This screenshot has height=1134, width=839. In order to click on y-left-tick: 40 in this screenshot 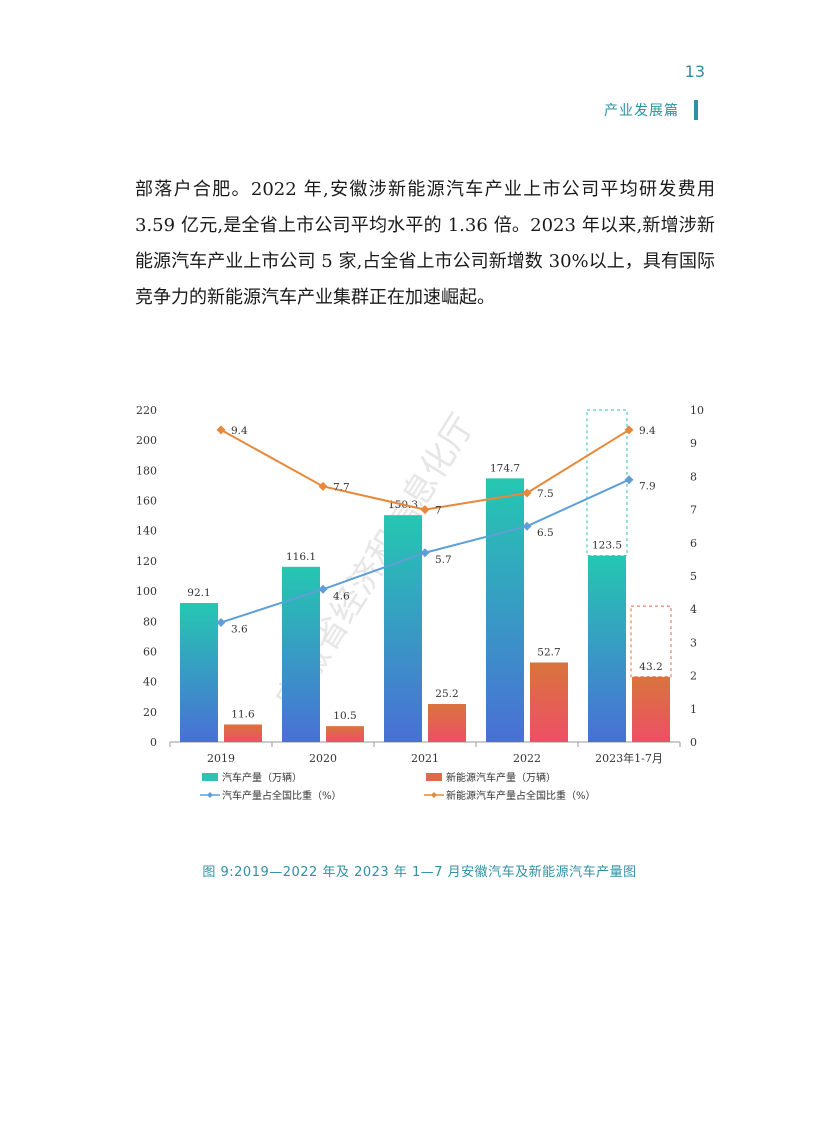, I will do `click(150, 682)`.